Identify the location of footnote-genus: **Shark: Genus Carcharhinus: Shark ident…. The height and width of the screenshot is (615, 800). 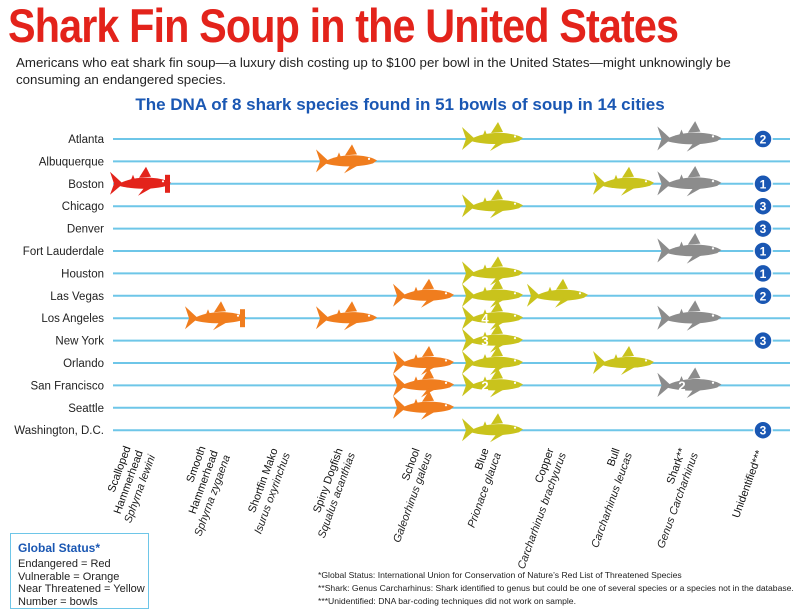
(556, 588).